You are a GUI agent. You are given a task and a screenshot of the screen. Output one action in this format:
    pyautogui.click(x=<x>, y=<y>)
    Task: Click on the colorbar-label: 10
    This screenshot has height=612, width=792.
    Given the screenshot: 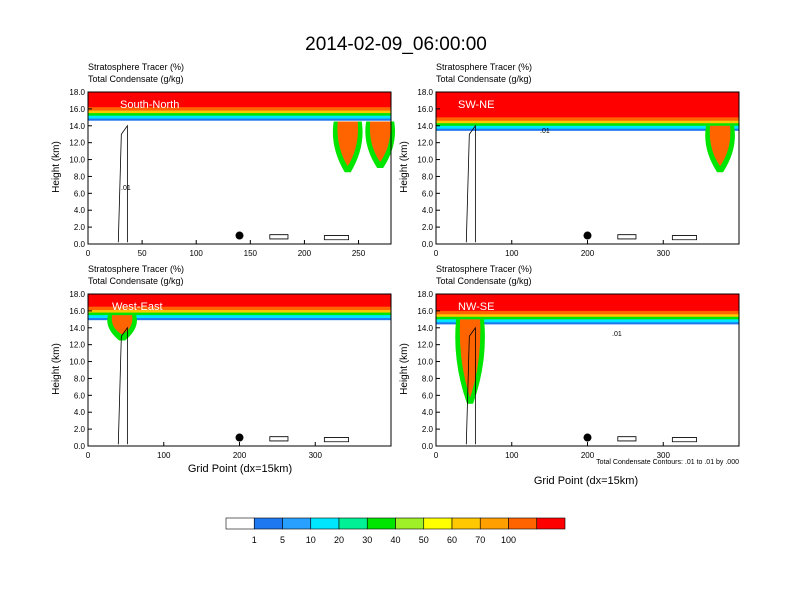 What is the action you would take?
    pyautogui.click(x=311, y=540)
    